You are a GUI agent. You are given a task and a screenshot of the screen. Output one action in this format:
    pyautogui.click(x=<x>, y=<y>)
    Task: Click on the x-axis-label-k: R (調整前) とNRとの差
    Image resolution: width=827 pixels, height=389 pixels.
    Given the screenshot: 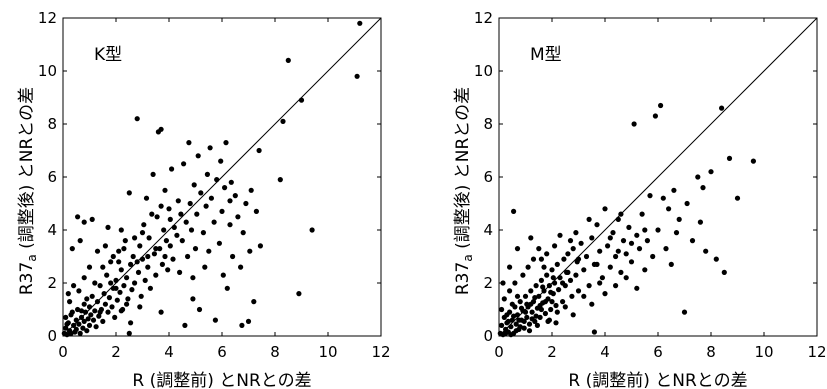 What is the action you would take?
    pyautogui.click(x=221, y=380)
    